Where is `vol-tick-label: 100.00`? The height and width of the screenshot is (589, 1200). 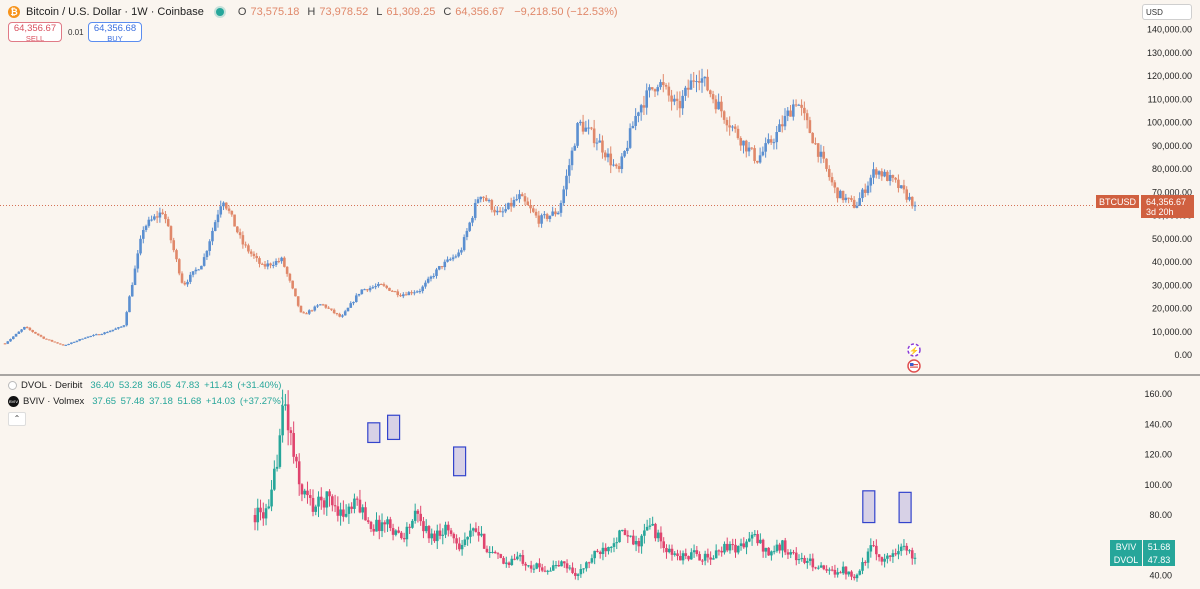
vol-tick-label: 100.00 is located at coordinates (1158, 485).